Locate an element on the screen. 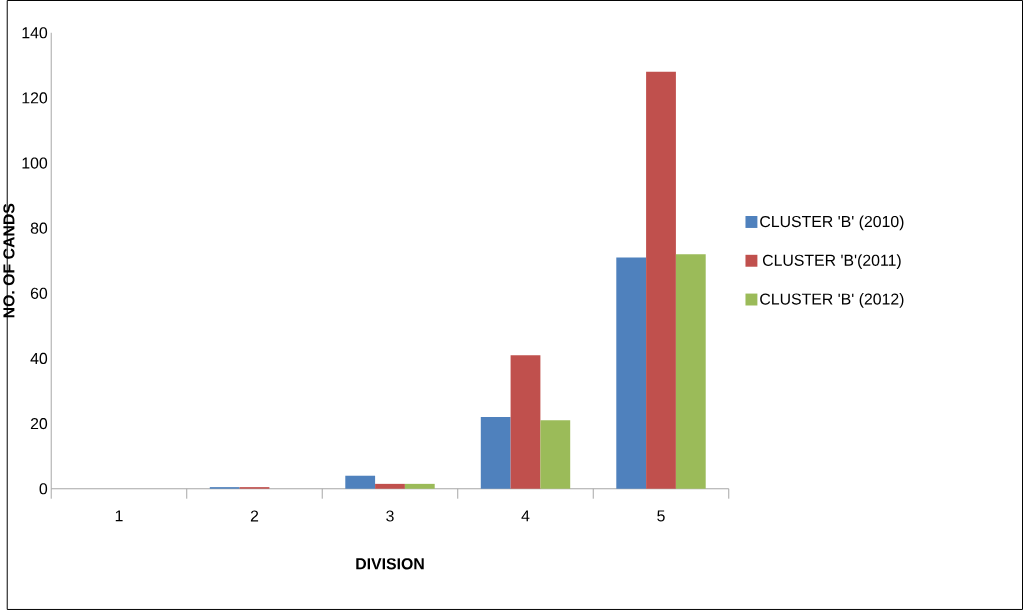 Image resolution: width=1023 pixels, height=610 pixels. legend-label: CLUSTER 'B' (2010) is located at coordinates (832, 223).